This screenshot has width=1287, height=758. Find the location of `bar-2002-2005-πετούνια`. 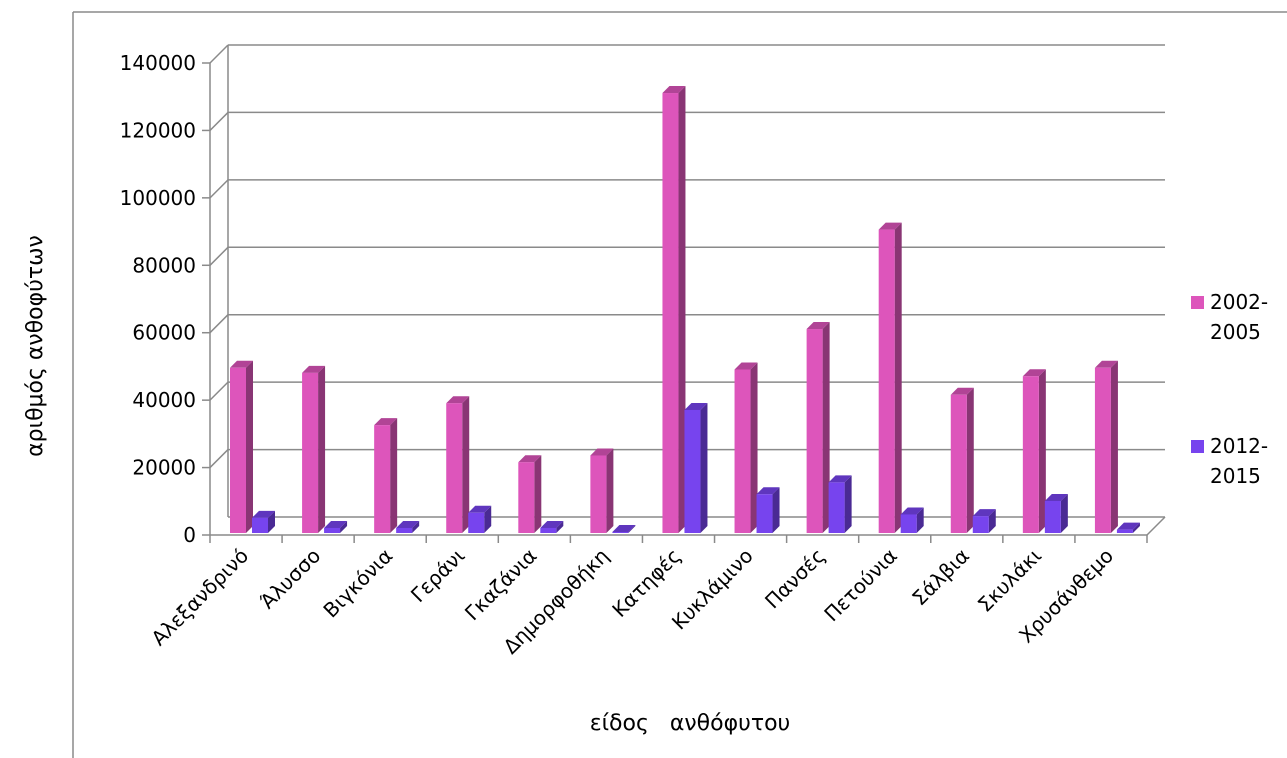

bar-2002-2005-πετούνια is located at coordinates (890, 378).